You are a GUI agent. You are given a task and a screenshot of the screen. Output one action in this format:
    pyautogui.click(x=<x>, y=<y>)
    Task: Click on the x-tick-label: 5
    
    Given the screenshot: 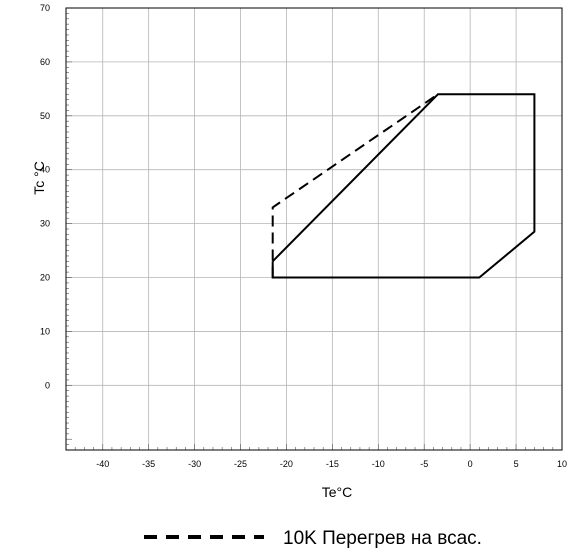 What is the action you would take?
    pyautogui.click(x=516, y=464)
    